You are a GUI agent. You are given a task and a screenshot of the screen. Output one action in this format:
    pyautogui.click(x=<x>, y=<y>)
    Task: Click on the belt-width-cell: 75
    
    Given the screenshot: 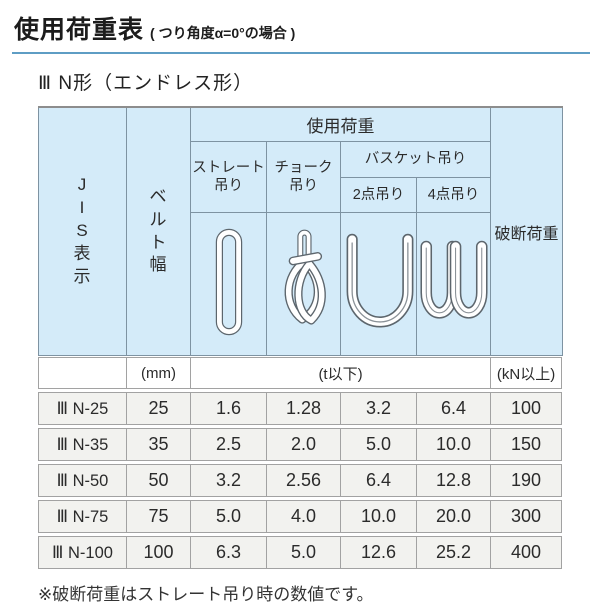 What is the action you would take?
    pyautogui.click(x=158, y=516)
    